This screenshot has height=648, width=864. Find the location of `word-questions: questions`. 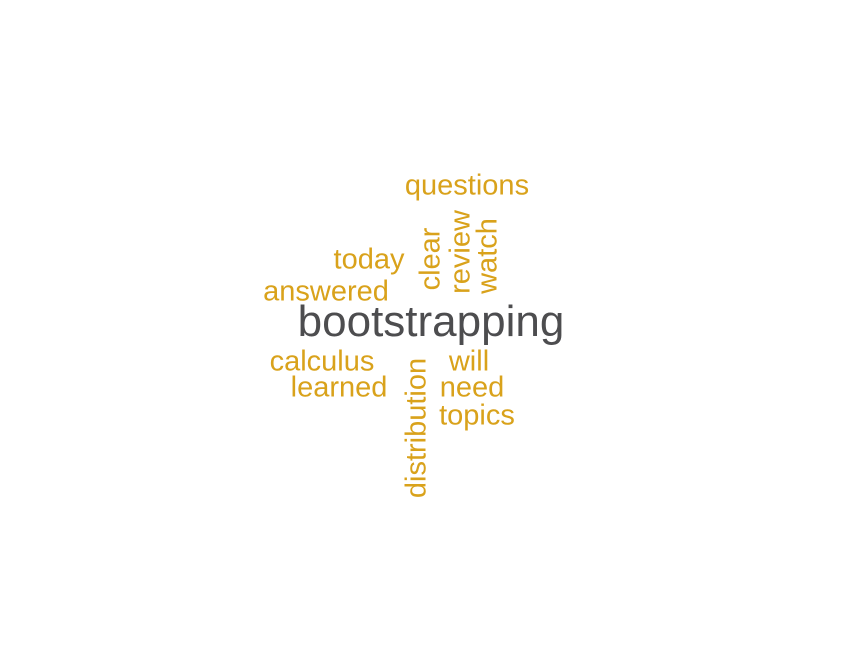

word-questions: questions is located at coordinates (467, 185).